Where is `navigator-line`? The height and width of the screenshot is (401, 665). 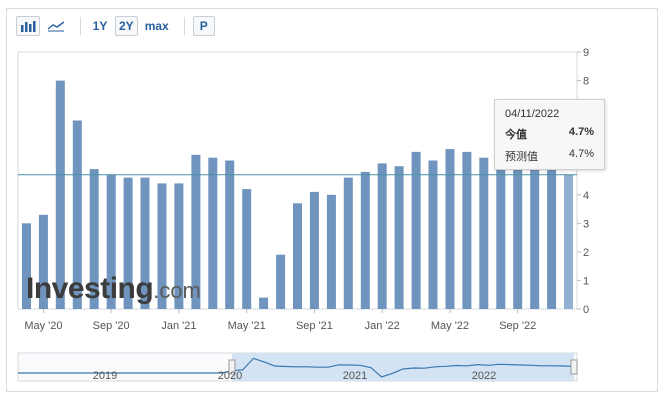
navigator-line is located at coordinates (296, 367).